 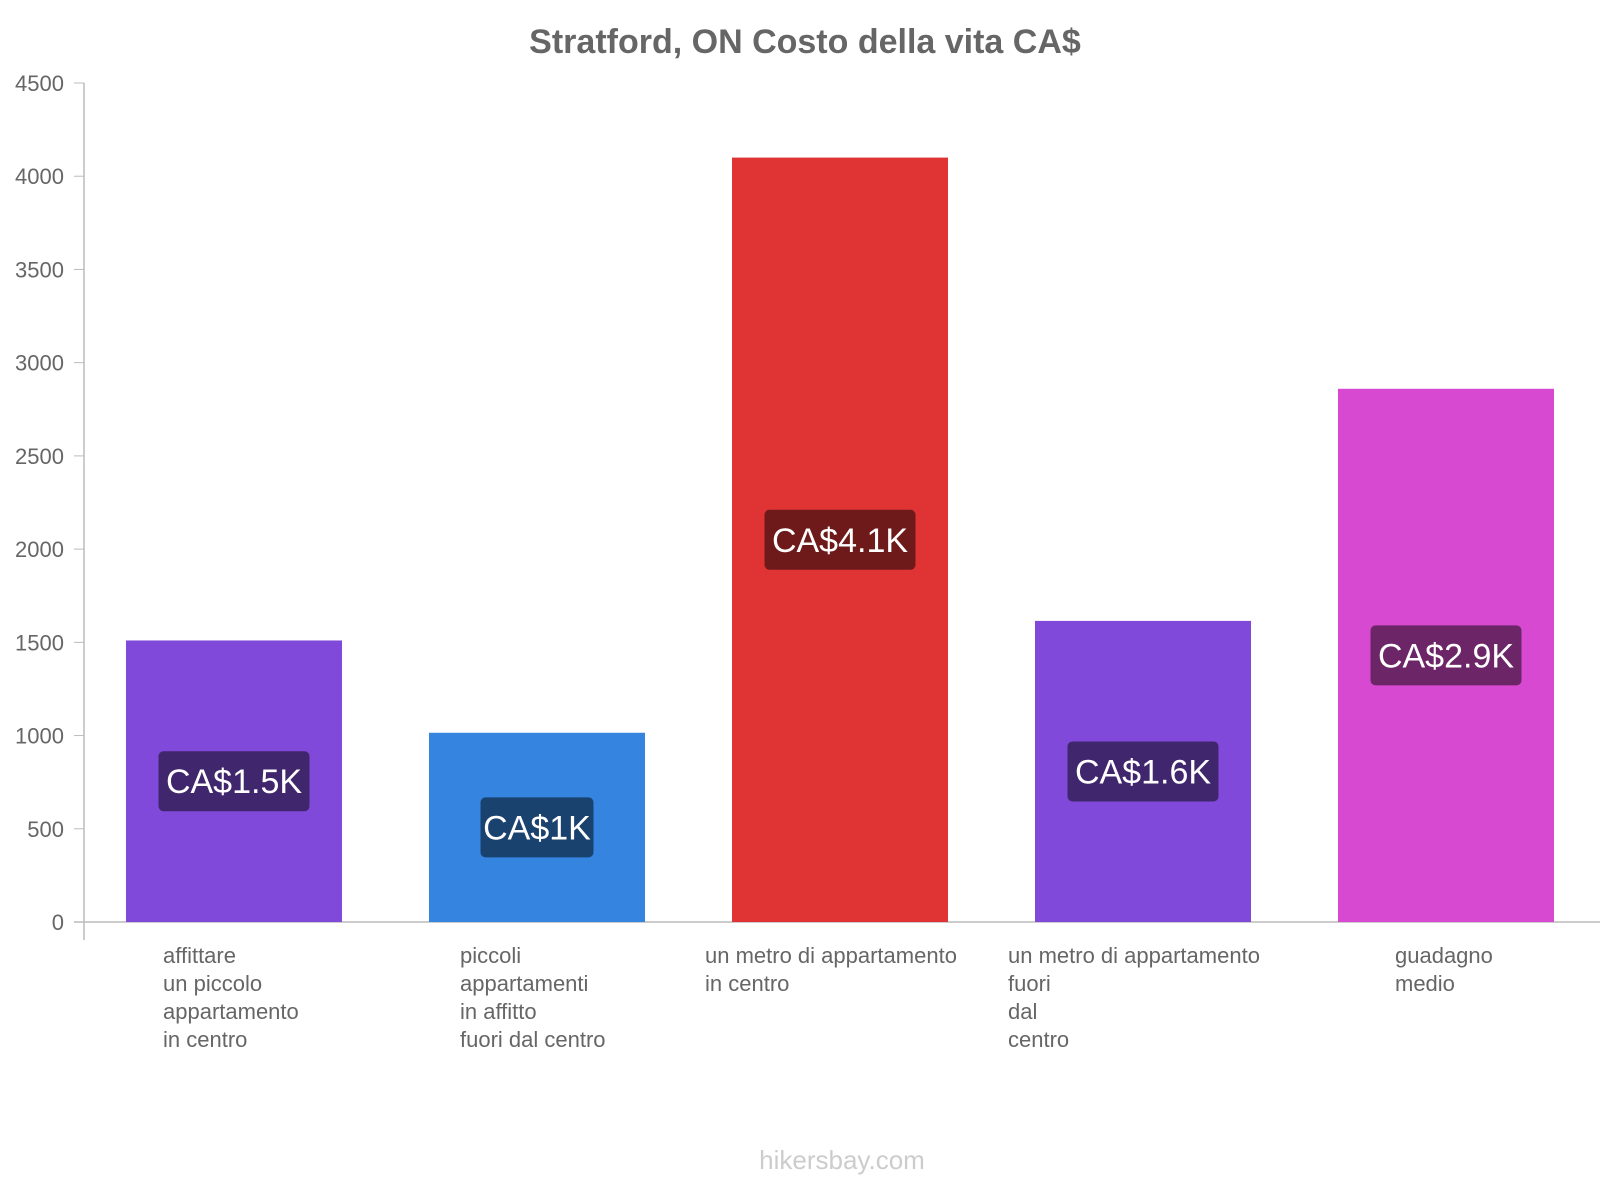 I want to click on category-label: centro, so click(x=1038, y=1039).